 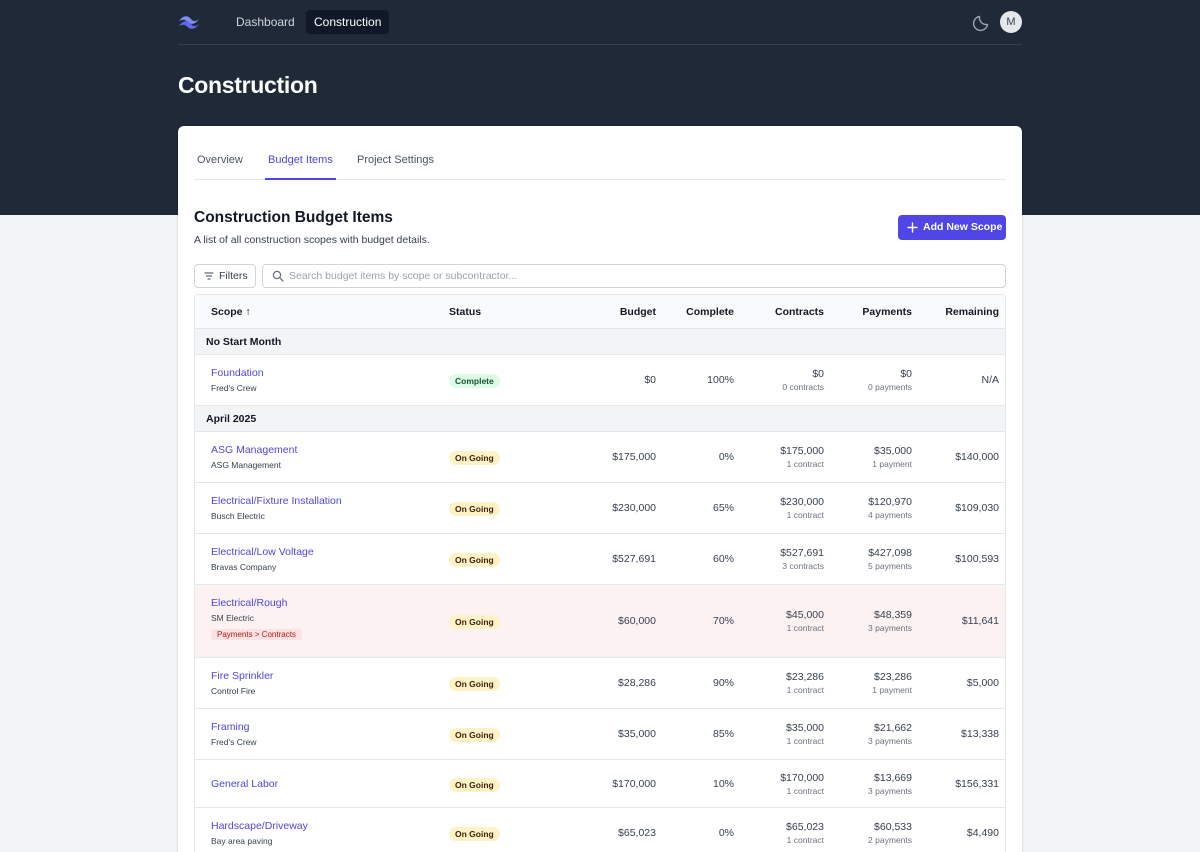 What do you see at coordinates (980, 621) in the screenshot?
I see `remaining-value: $11,641` at bounding box center [980, 621].